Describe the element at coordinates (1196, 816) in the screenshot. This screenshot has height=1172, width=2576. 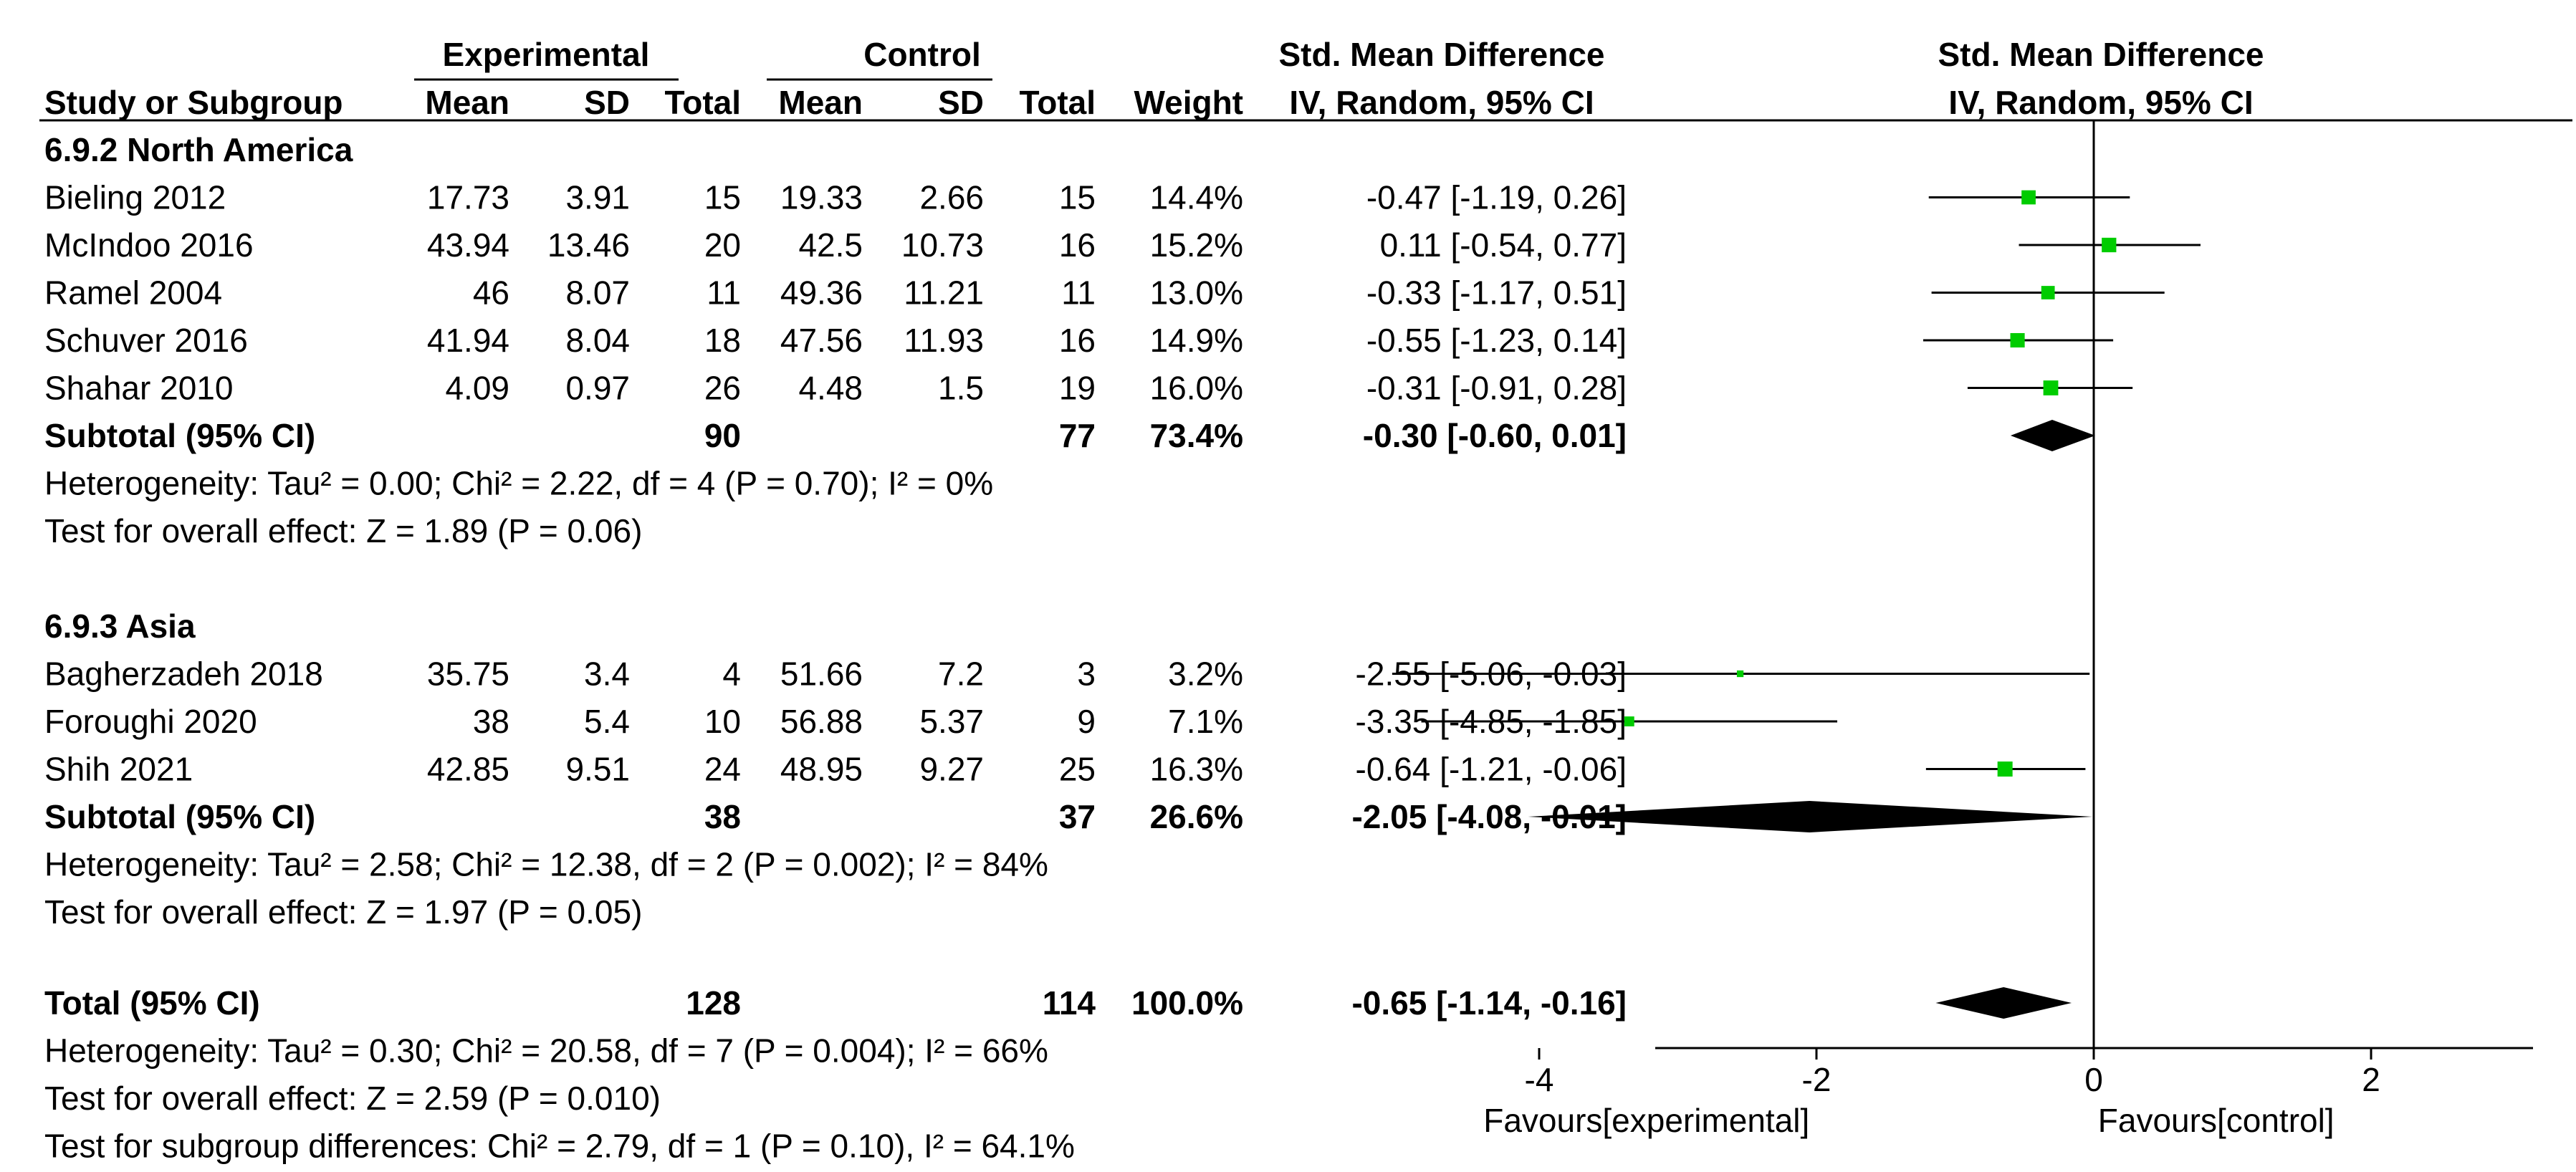
I see `subtotal-weight: 26.6%` at that location.